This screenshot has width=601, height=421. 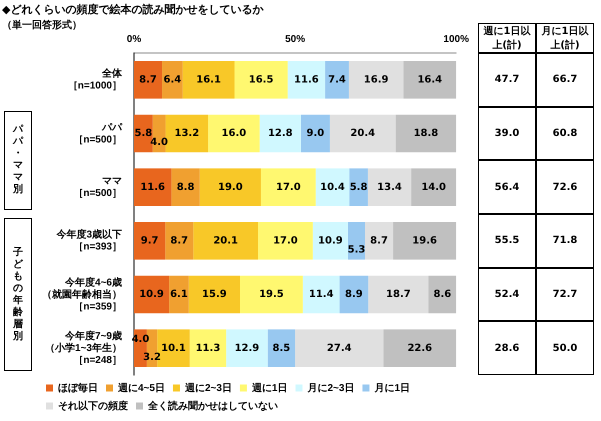 What do you see at coordinates (173, 348) in the screenshot?
I see `data-label: 10.1` at bounding box center [173, 348].